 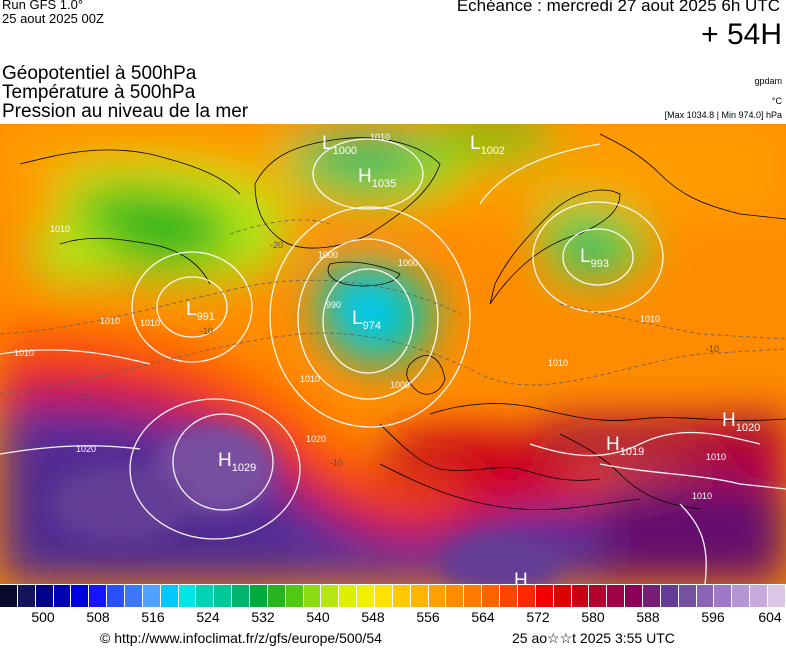 I want to click on isotherm-label: -20, so click(x=276, y=245).